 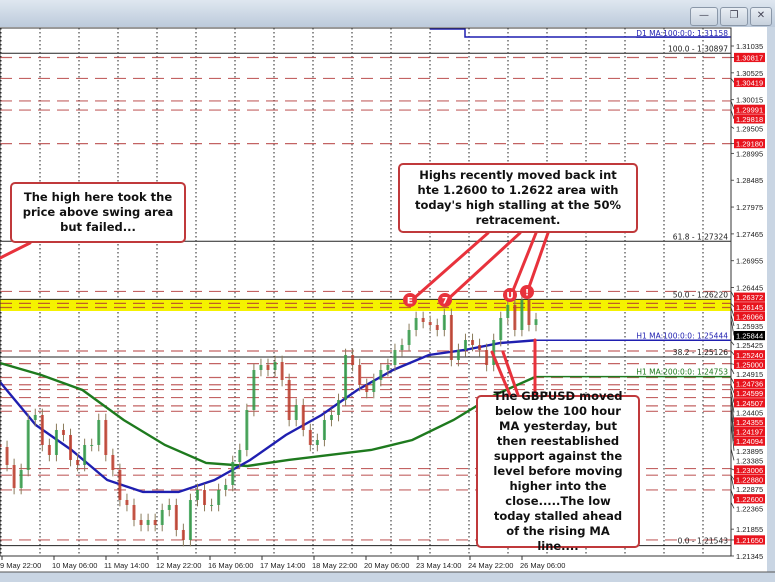 What do you see at coordinates (749, 374) in the screenshot?
I see `y-tick-label: 1.24915` at bounding box center [749, 374].